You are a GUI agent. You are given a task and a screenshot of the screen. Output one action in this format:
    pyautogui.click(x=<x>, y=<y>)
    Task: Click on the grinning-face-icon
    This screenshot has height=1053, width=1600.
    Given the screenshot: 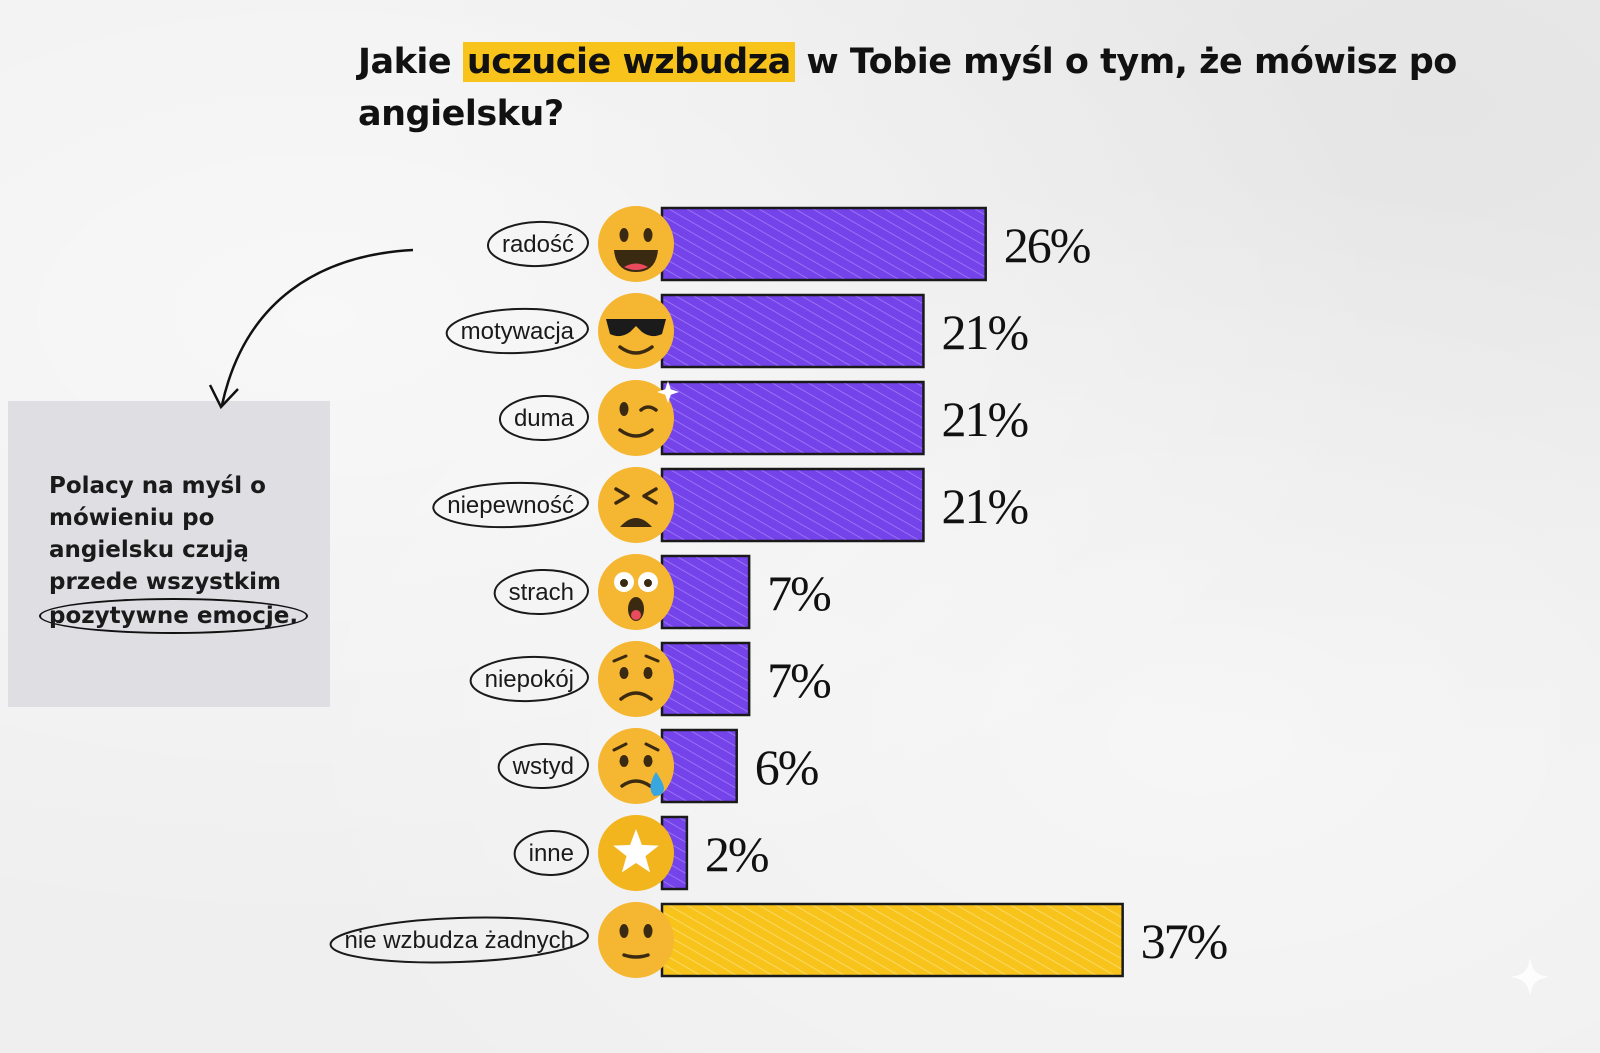 What is the action you would take?
    pyautogui.click(x=636, y=244)
    